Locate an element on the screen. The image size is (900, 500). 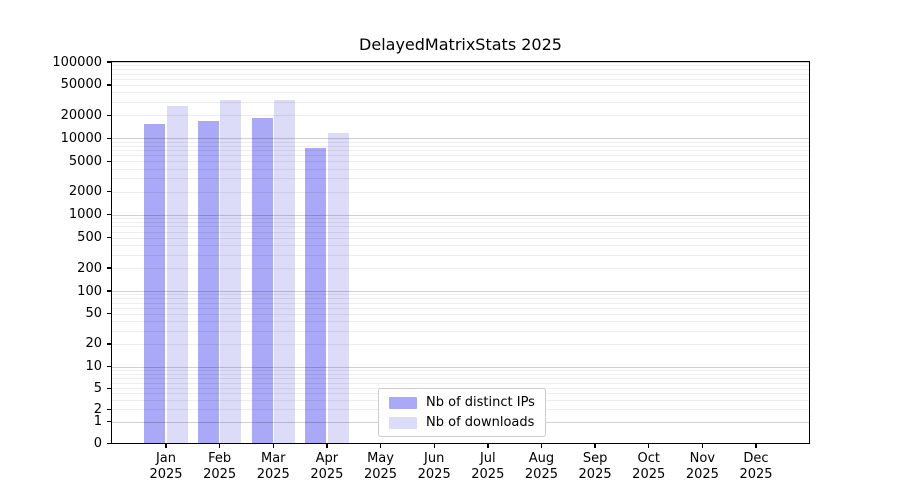
y-tick-label: 100 is located at coordinates (89, 291).